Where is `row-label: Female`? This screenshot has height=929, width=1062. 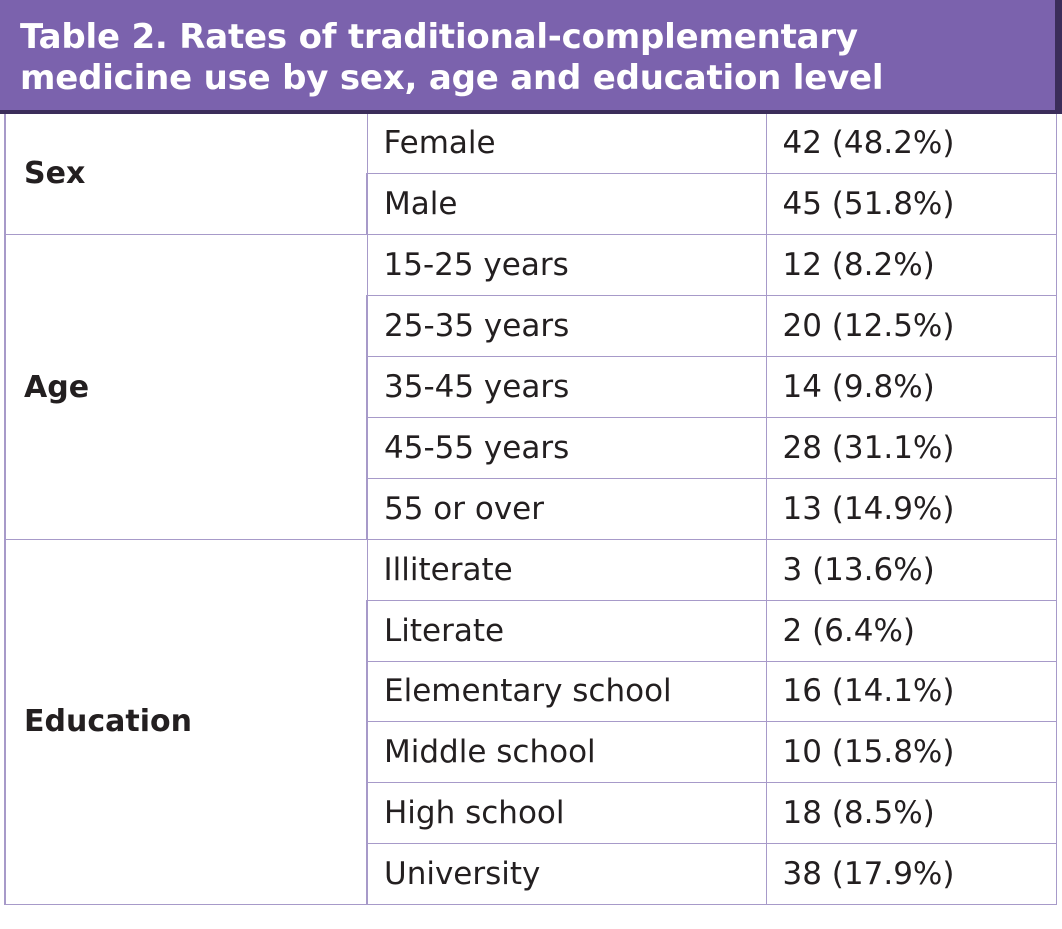 row-label: Female is located at coordinates (566, 144).